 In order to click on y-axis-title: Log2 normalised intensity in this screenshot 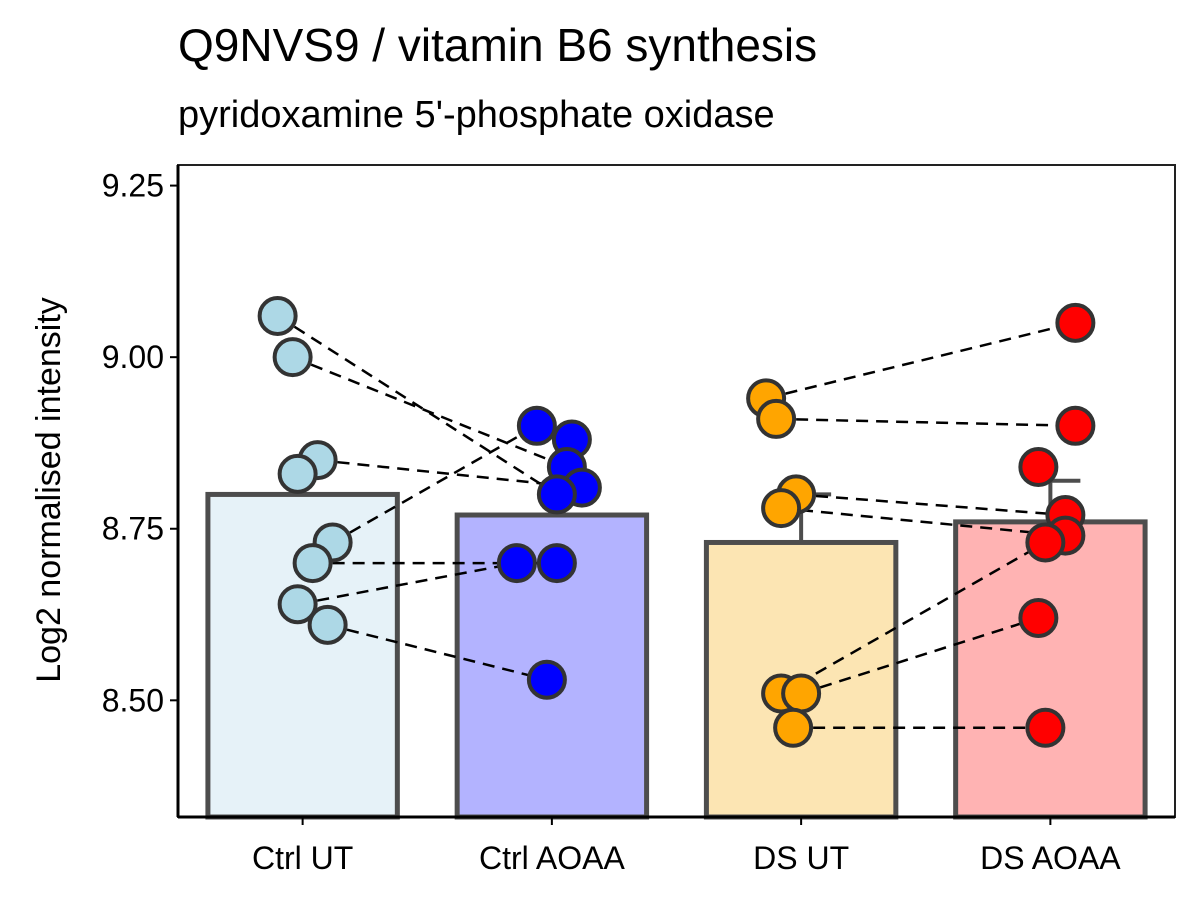, I will do `click(49, 490)`.